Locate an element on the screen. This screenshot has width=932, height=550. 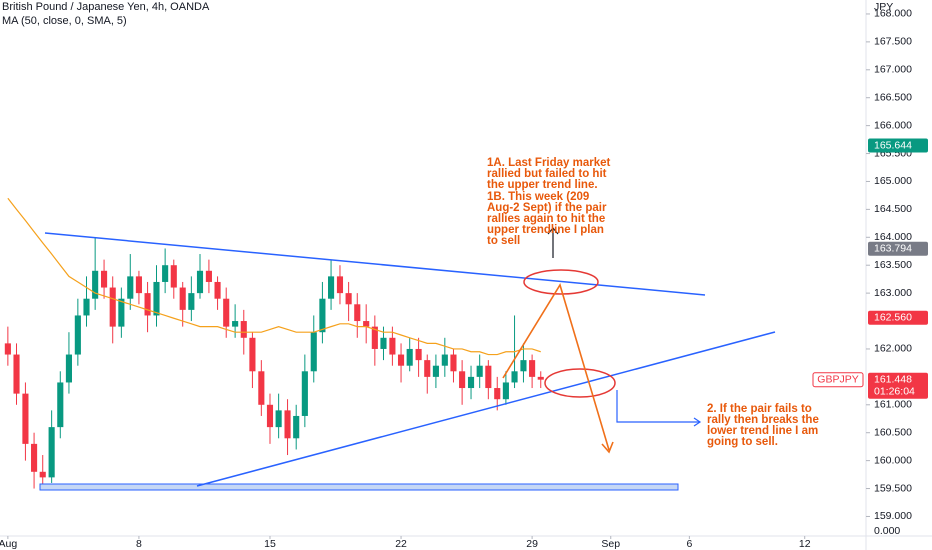
annotation-line: Aug-2 Sept) if the pair is located at coordinates (547, 208).